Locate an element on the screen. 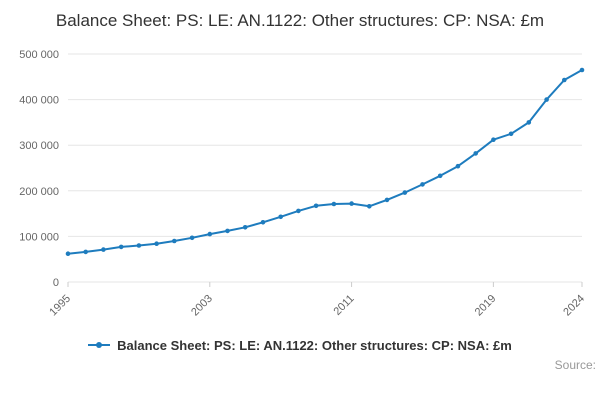  y-tick-label: 100 000 is located at coordinates (39, 237).